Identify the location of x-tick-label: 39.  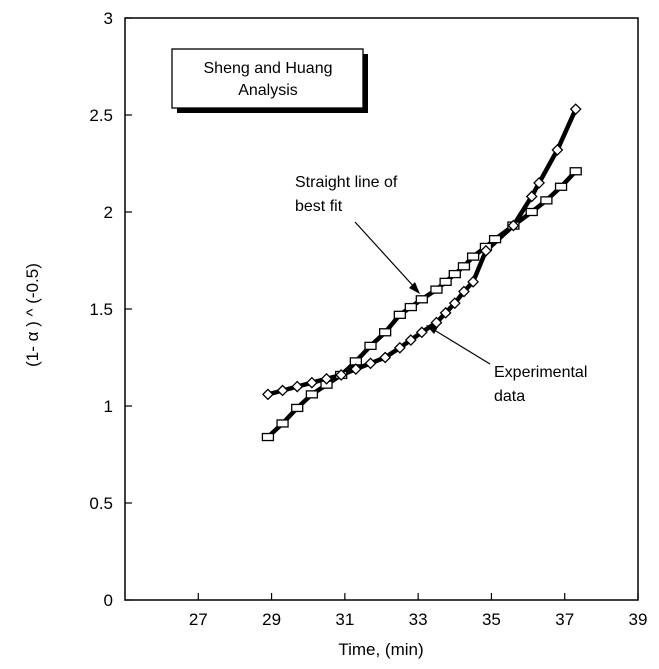
(638, 619).